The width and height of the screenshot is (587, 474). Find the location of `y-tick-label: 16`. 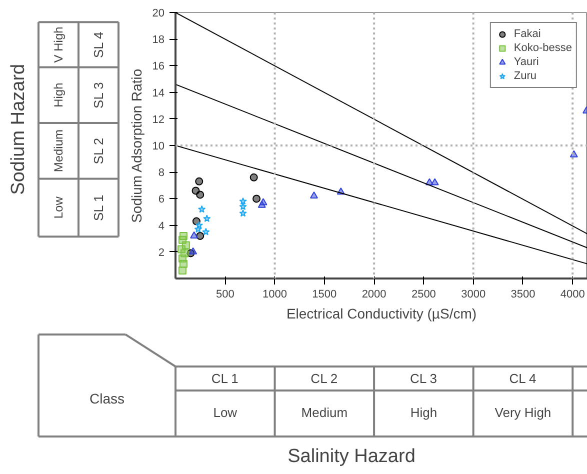

y-tick-label: 16 is located at coordinates (158, 66).